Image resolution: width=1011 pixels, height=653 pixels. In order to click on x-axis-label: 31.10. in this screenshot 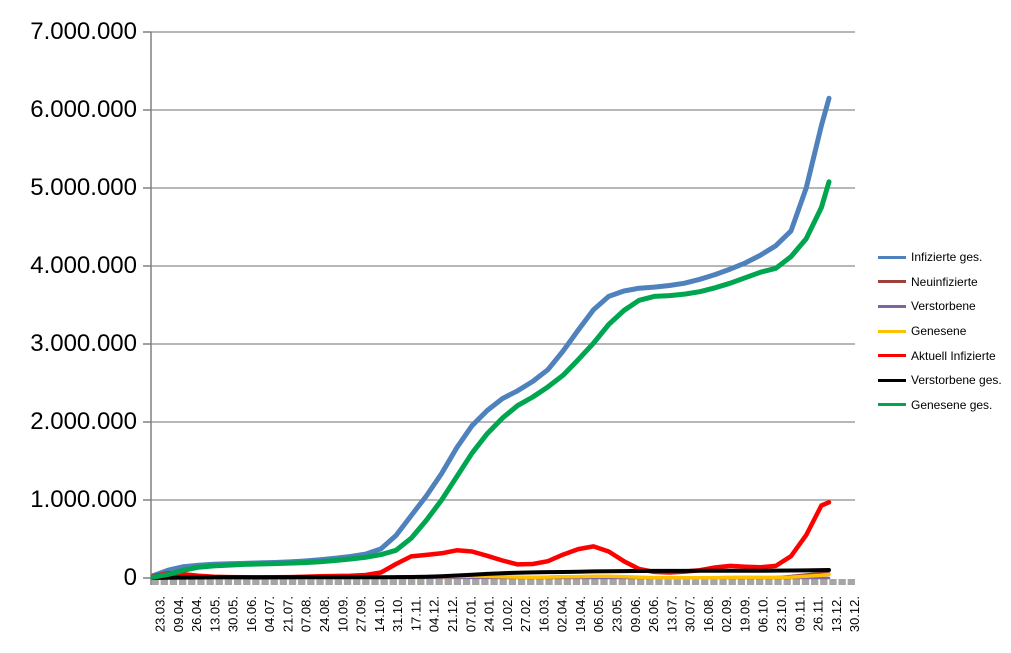, I will do `click(397, 614)`.